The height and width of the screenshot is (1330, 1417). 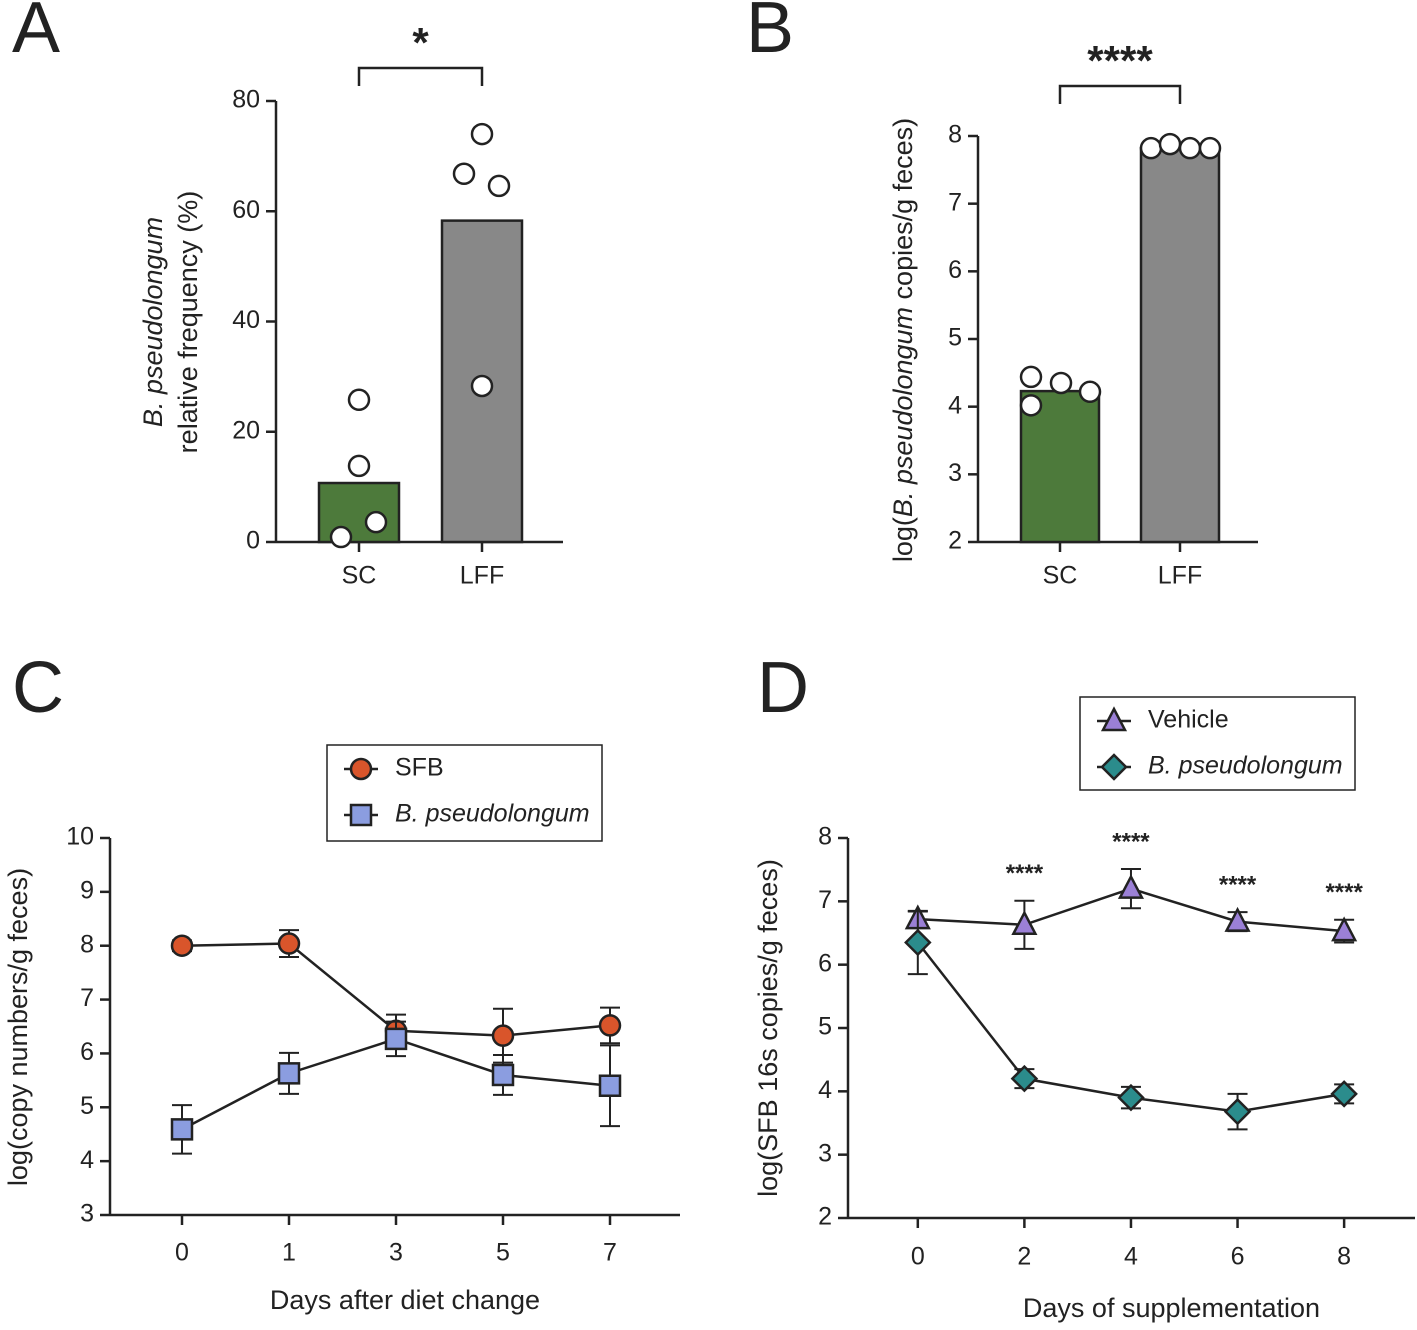 I want to click on y-axis-label-part: log(copy numbers/g feces), so click(x=18, y=1027).